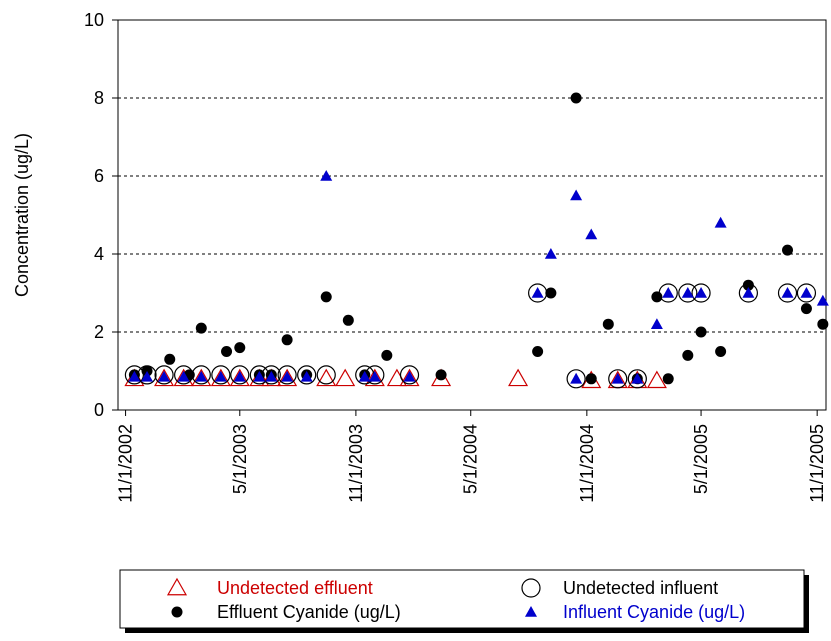 The height and width of the screenshot is (641, 831). Describe the element at coordinates (587, 463) in the screenshot. I see `x-tick-label: 11/1/2004` at that location.